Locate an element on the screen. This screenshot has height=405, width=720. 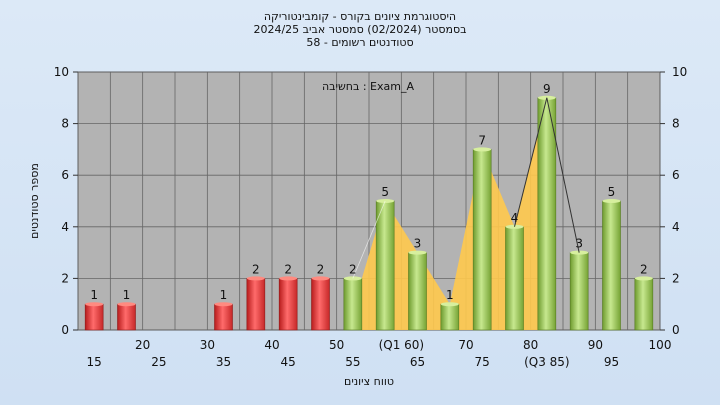
y-tick-label-right: 4 is located at coordinates (676, 227).